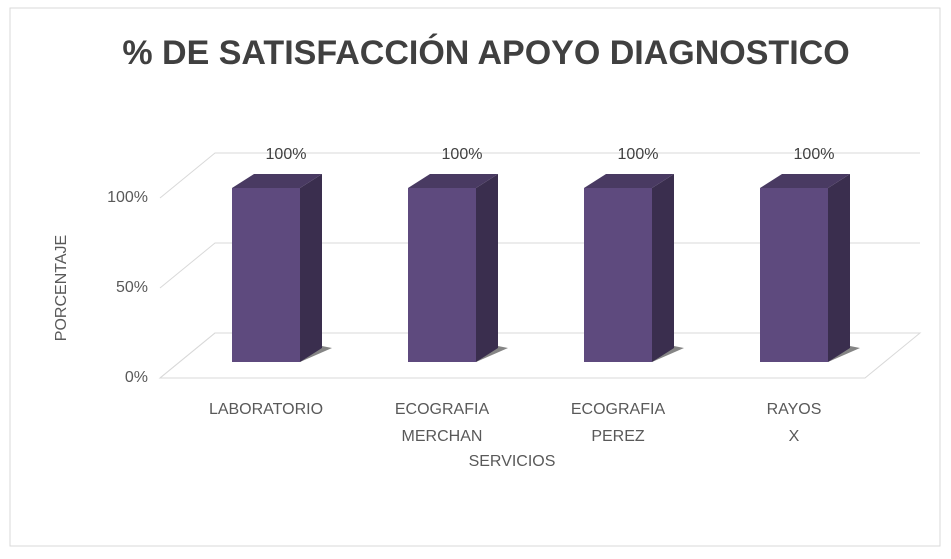  I want to click on y-tick-label: 100%, so click(127, 197).